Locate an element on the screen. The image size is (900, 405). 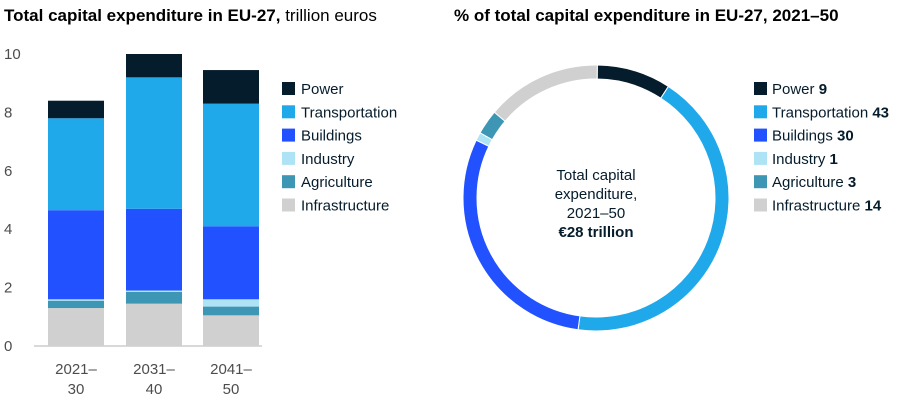
donut-legend-label-agriculture: Agriculture 3 is located at coordinates (814, 182).